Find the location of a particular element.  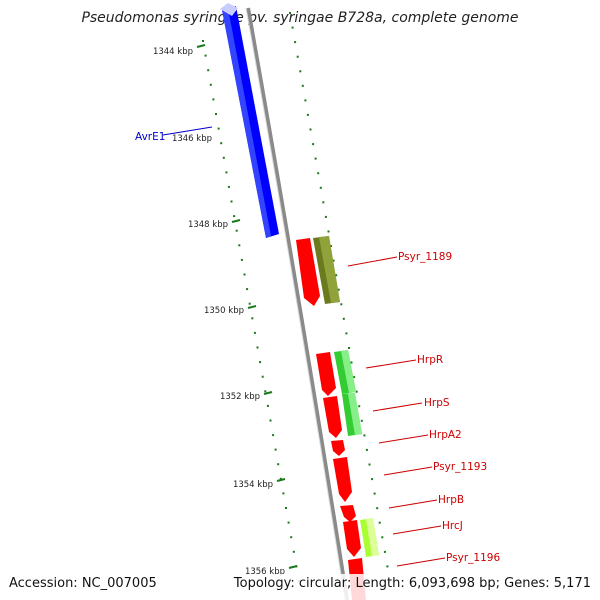

gene-label-psyr-1193: Psyr_1193 is located at coordinates (460, 467).